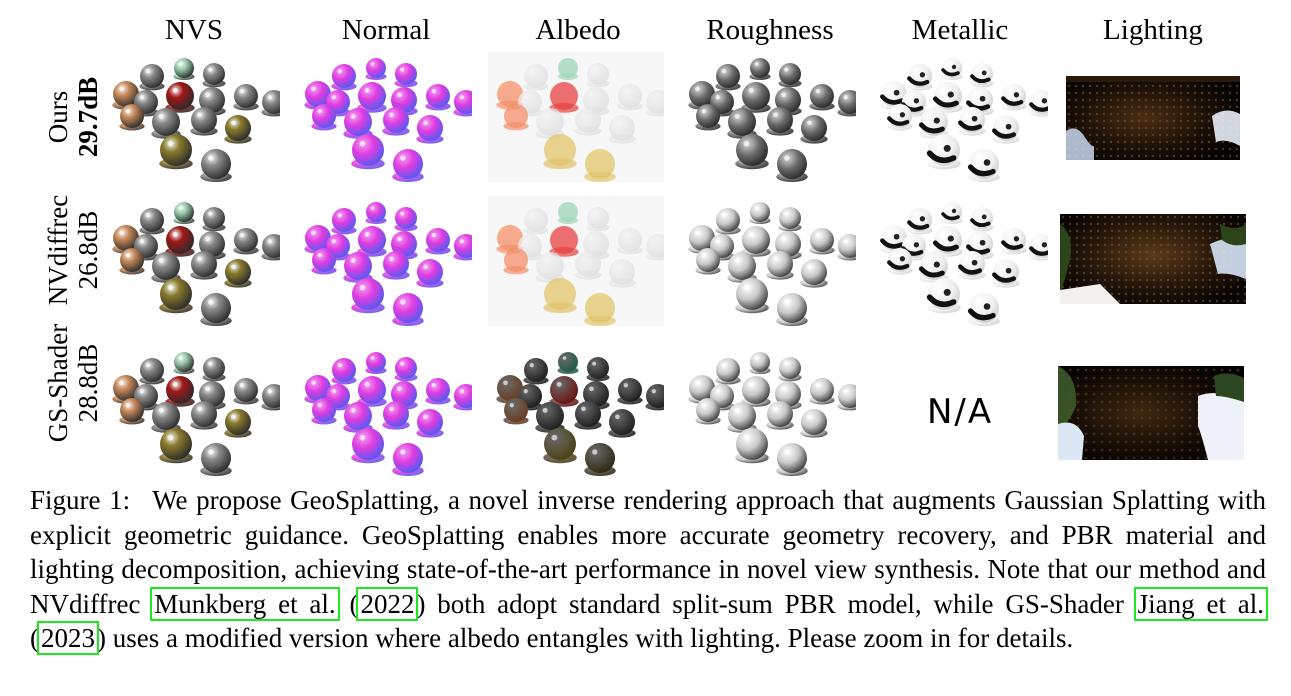 The width and height of the screenshot is (1291, 696). I want to click on citation-year-link-2022: 2022, so click(387, 603).